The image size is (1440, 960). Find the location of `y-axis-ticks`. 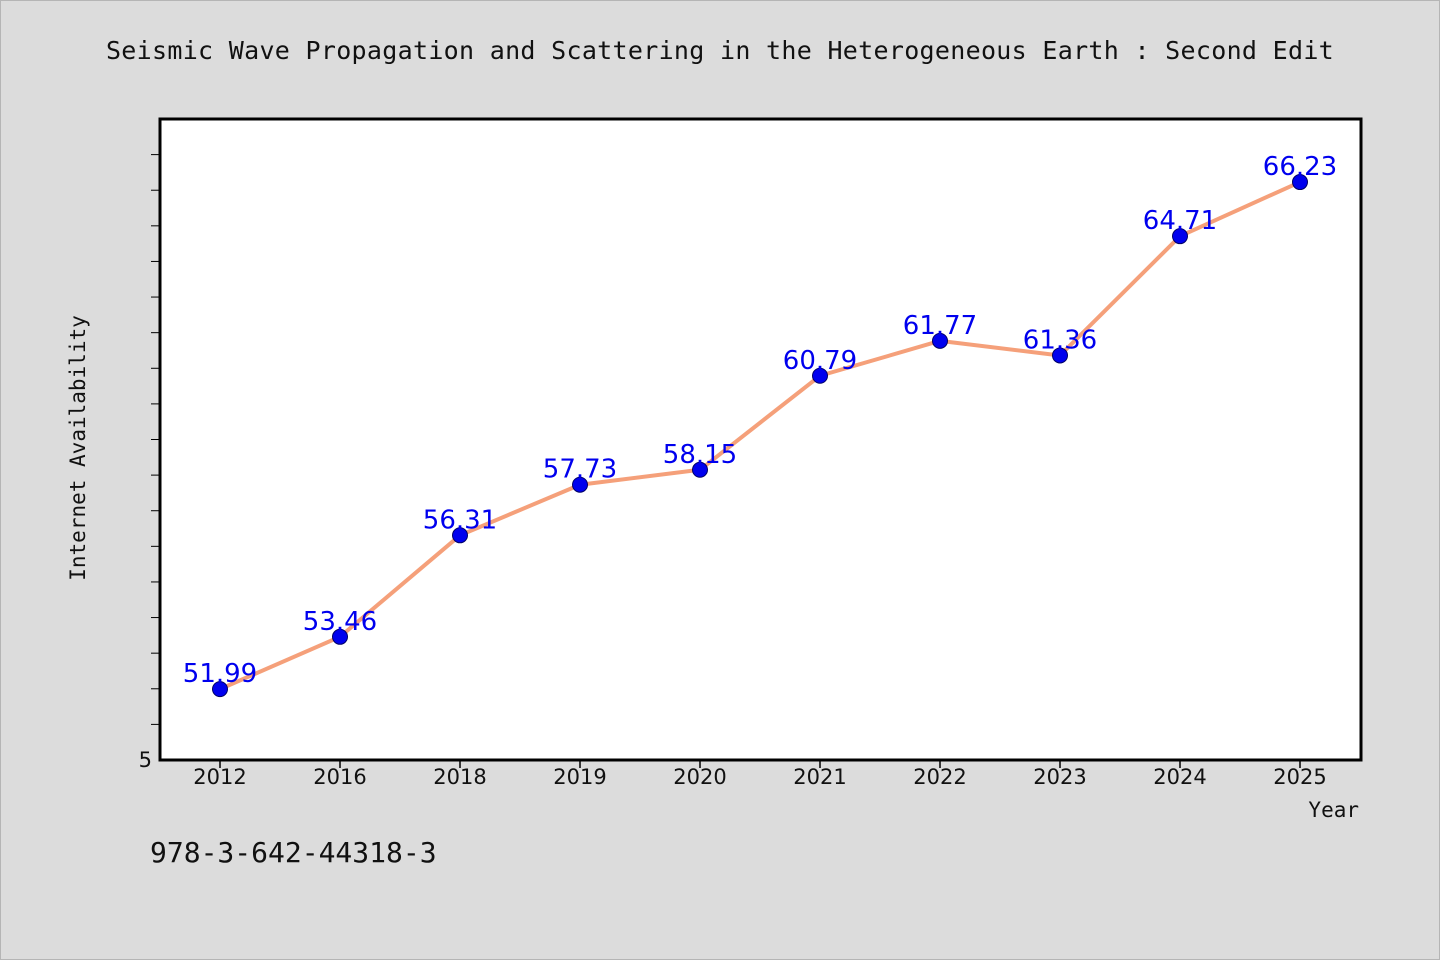

y-axis-ticks is located at coordinates (155, 439).